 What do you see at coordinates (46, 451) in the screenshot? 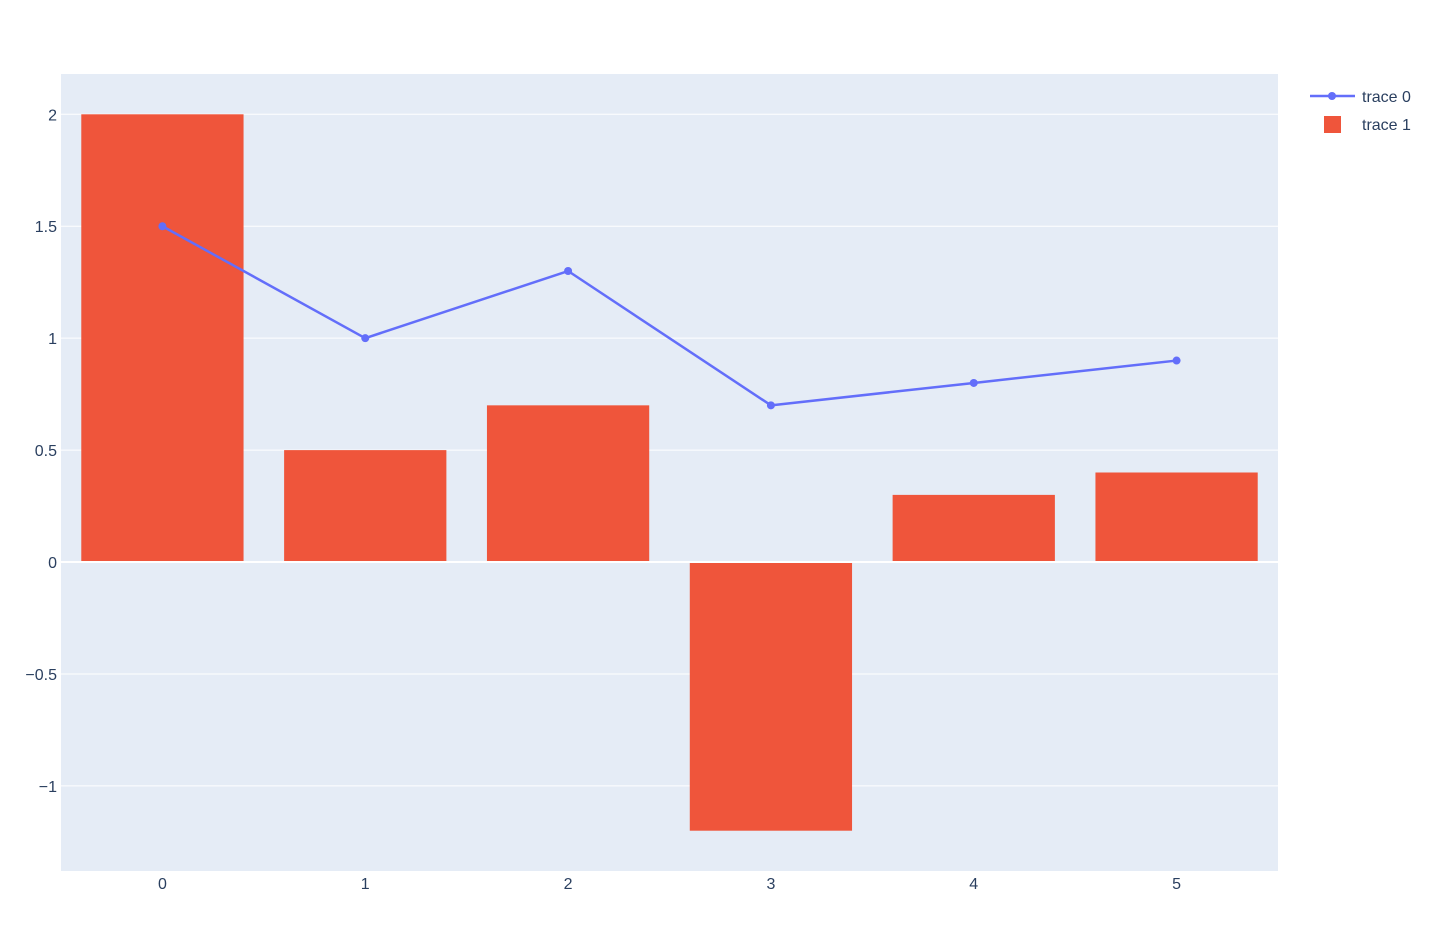
I see `y-tick-label: 0.5` at bounding box center [46, 451].